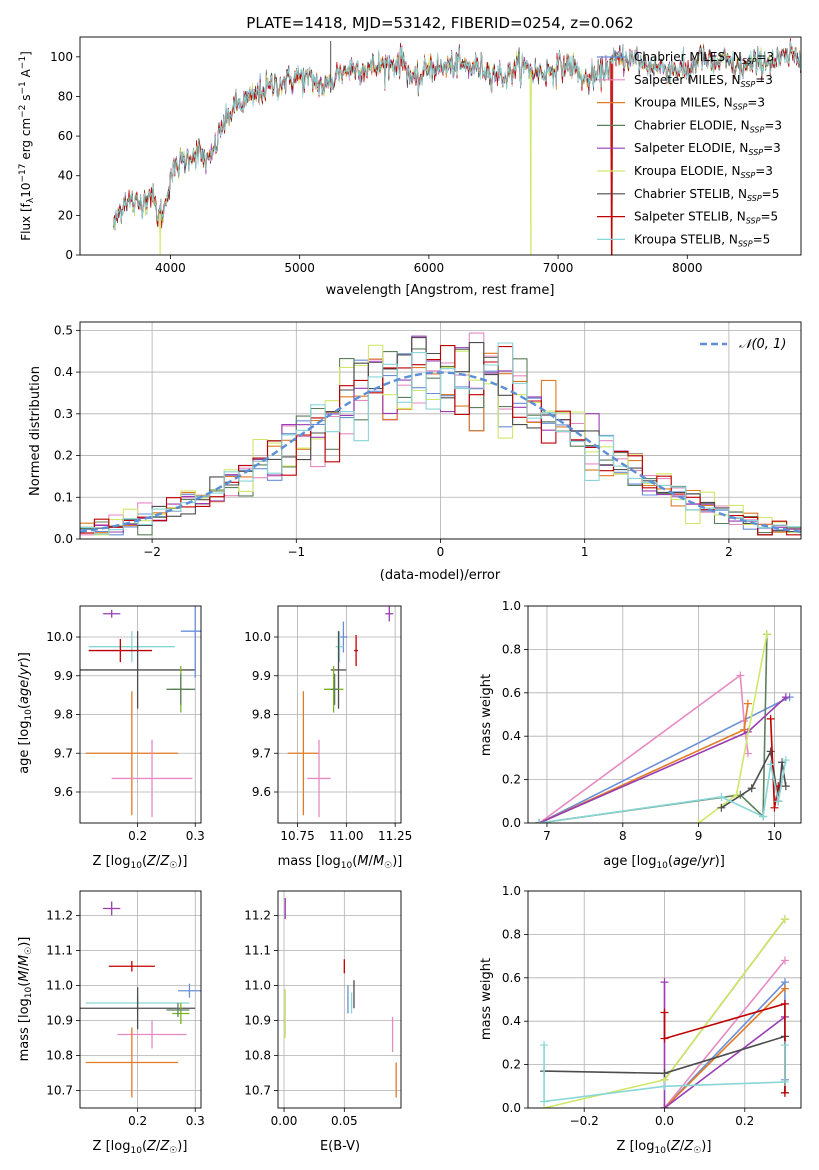 Image resolution: width=819 pixels, height=1170 pixels. What do you see at coordinates (257, 637) in the screenshot?
I see `y-tick-label: 10.0` at bounding box center [257, 637].